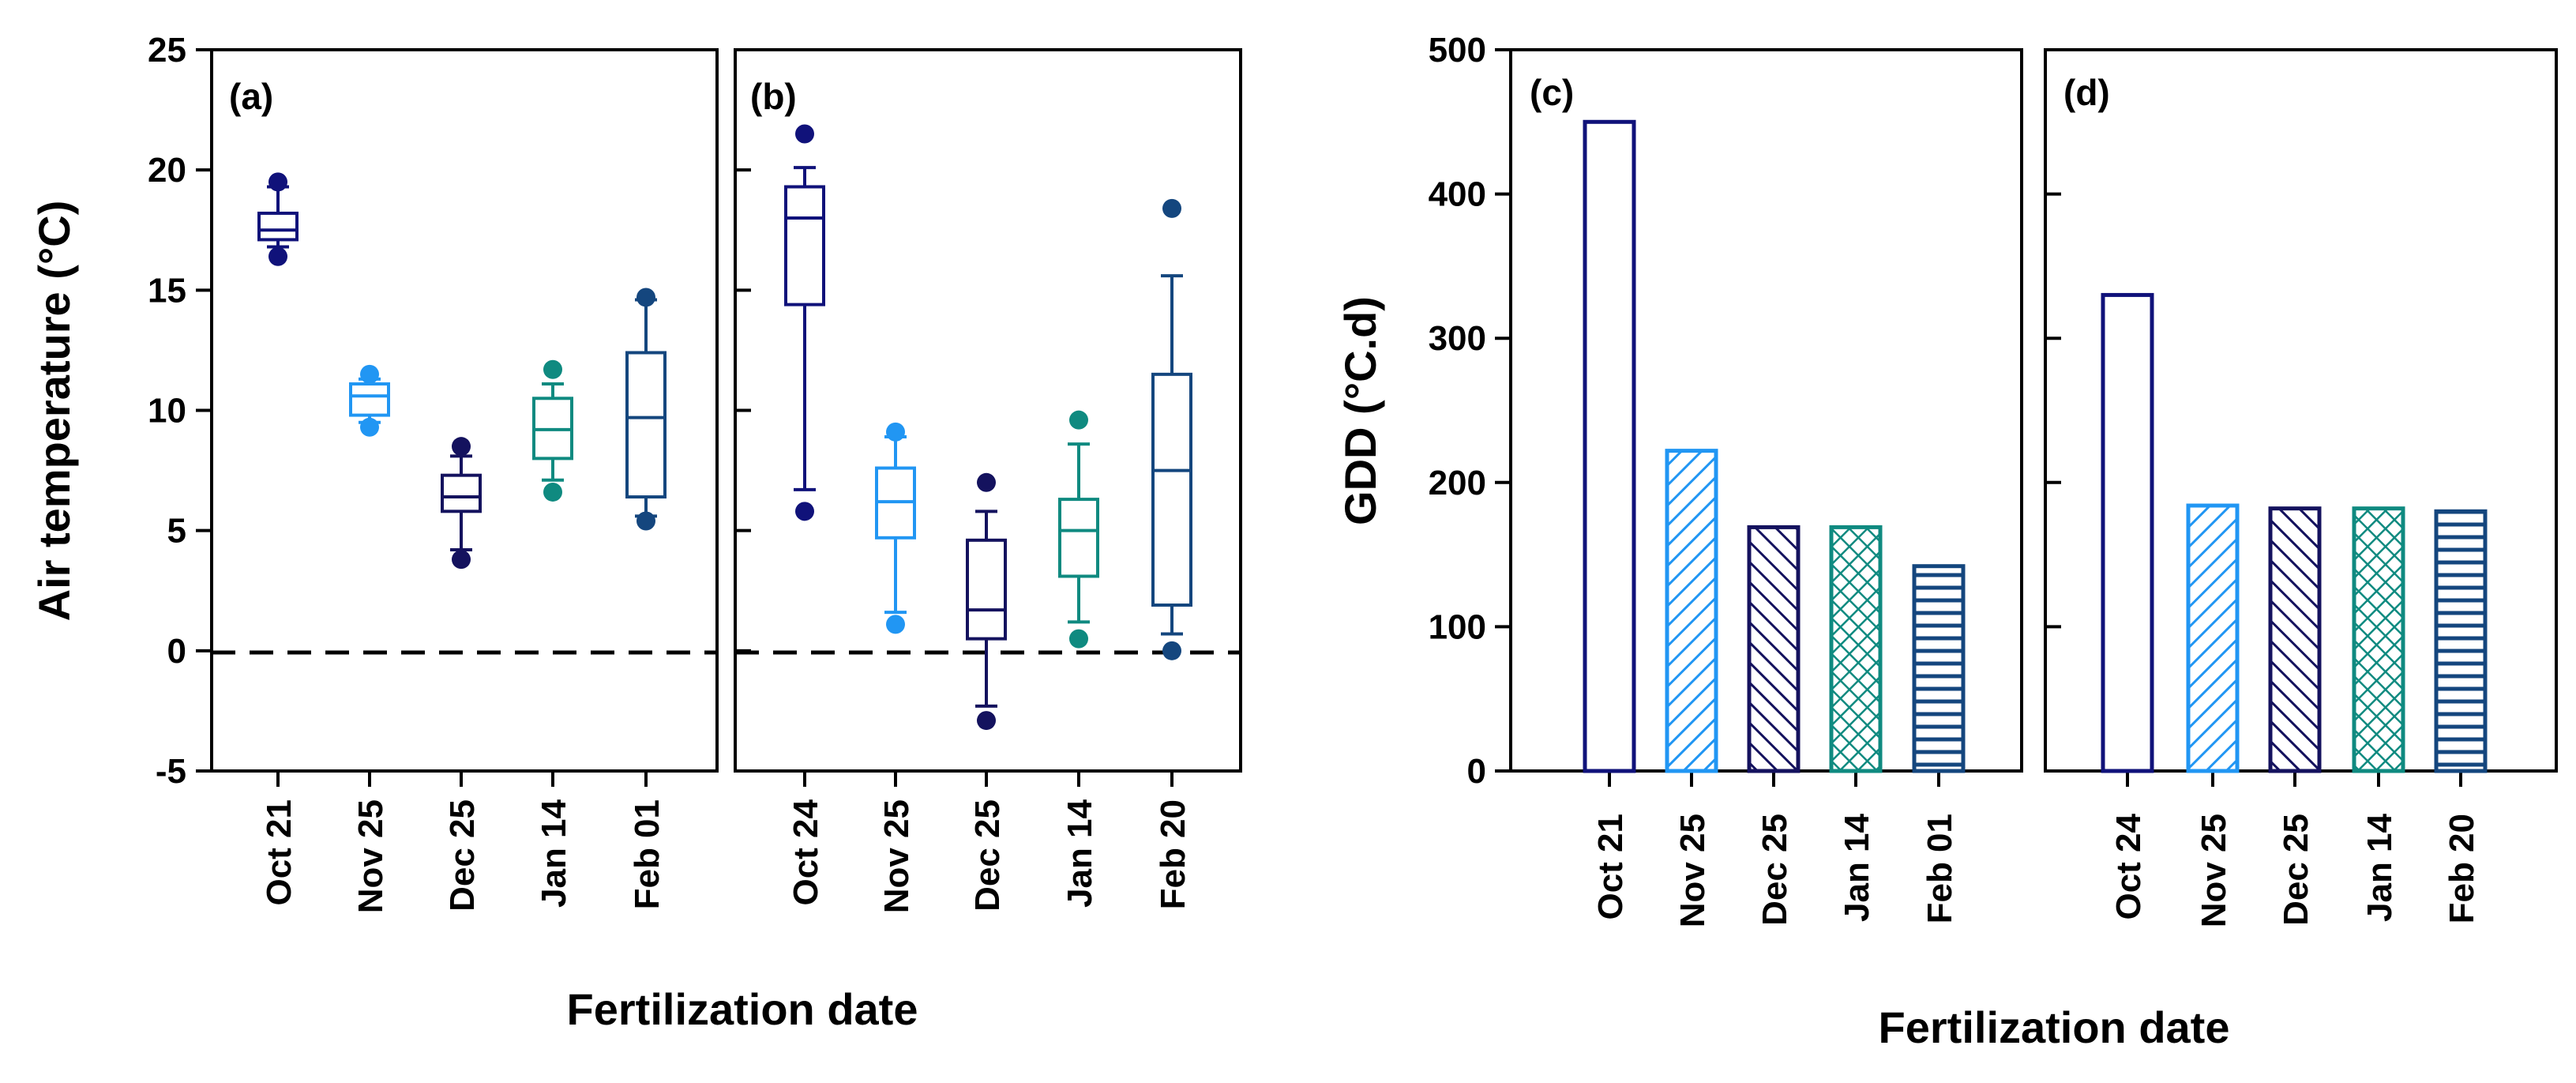 This screenshot has width=2576, height=1083. I want to click on panel-label-b: (b), so click(773, 96).